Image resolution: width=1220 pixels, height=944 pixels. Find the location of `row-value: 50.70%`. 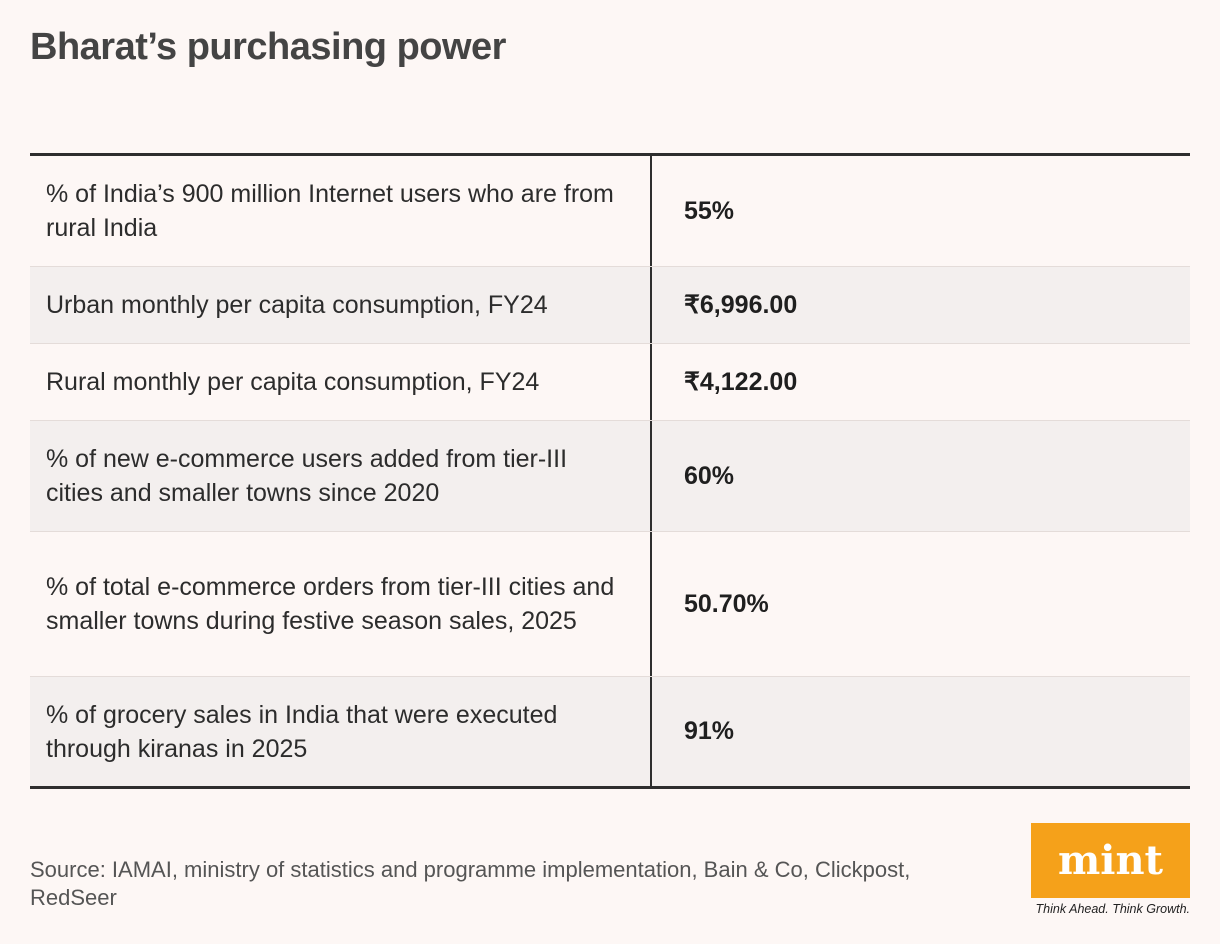

row-value: 50.70% is located at coordinates (726, 603).